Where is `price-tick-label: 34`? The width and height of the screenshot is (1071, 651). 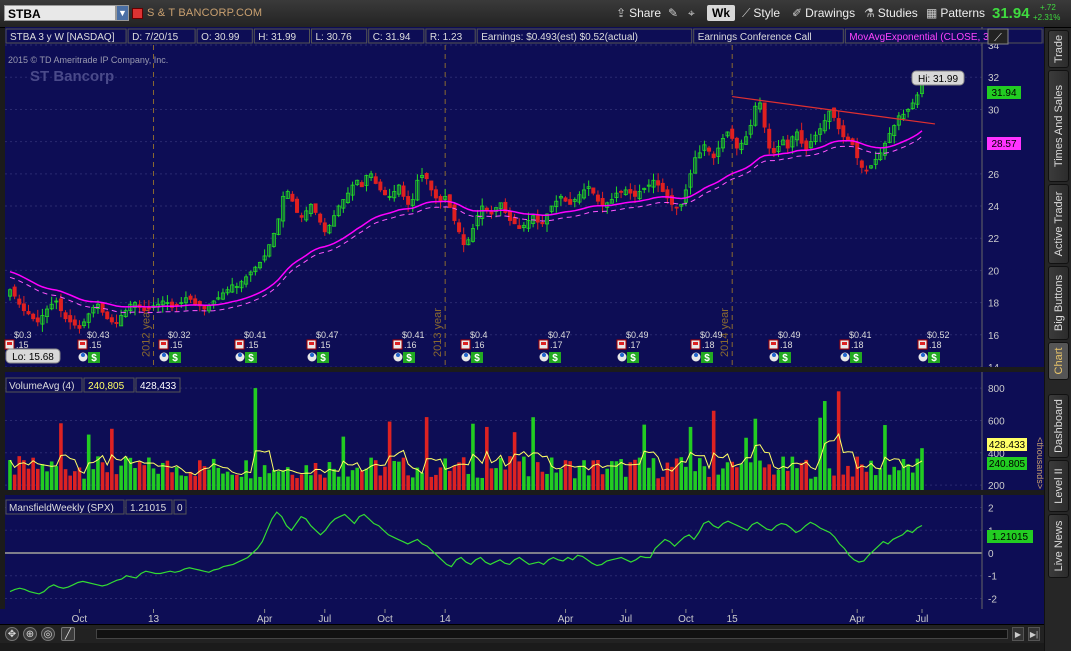 price-tick-label: 34 is located at coordinates (994, 46).